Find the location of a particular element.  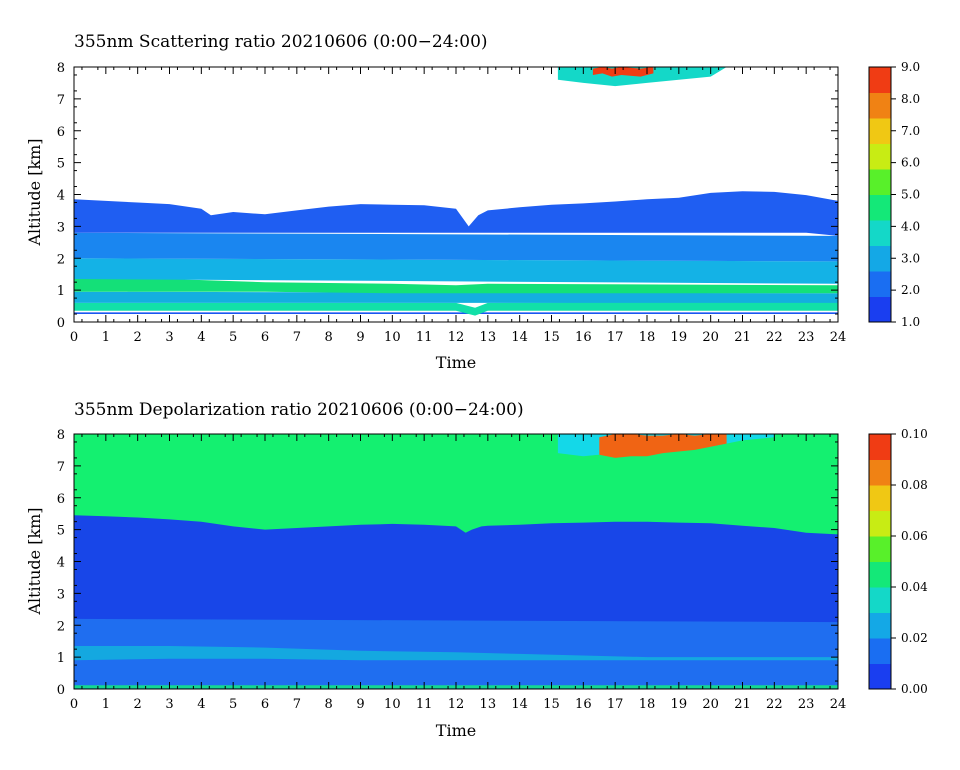

colorbar-tick-label: 0.06 is located at coordinates (914, 536).